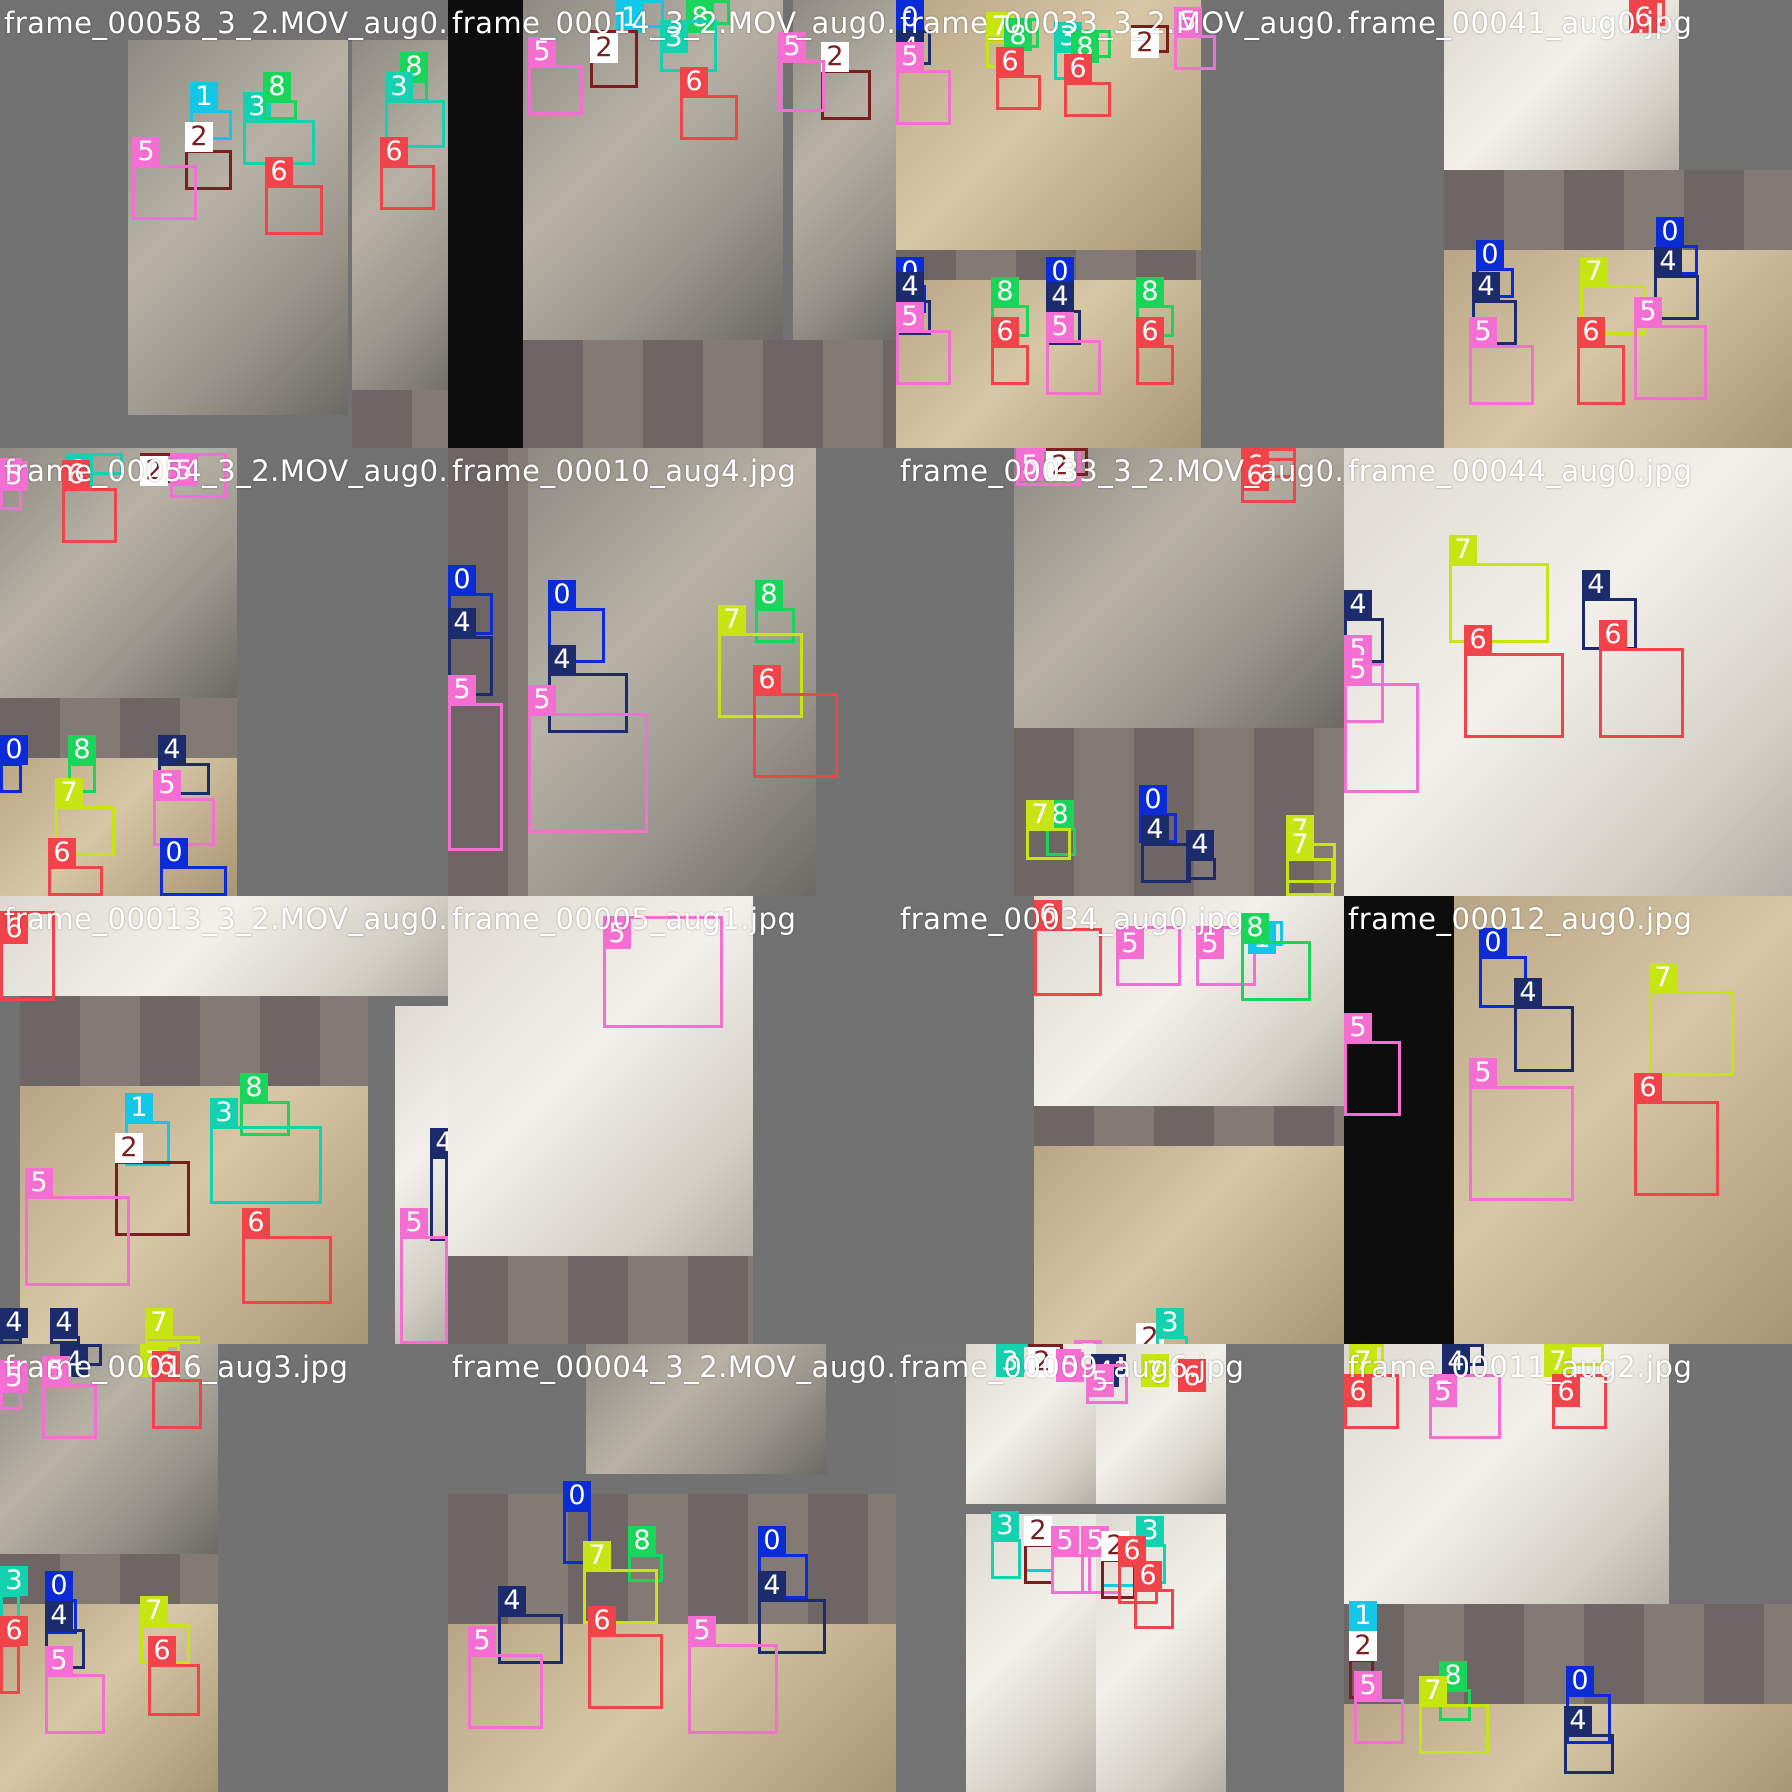 This screenshot has height=1792, width=1792. I want to click on mosaic-tile: 52668704747frame_00033_3_2.MOV_aug0.jpg, so click(1120, 672).